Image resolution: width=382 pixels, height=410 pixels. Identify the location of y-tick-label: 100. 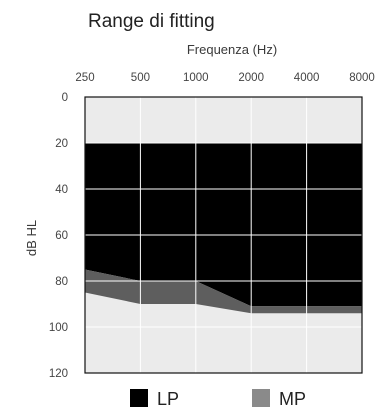
(58, 328).